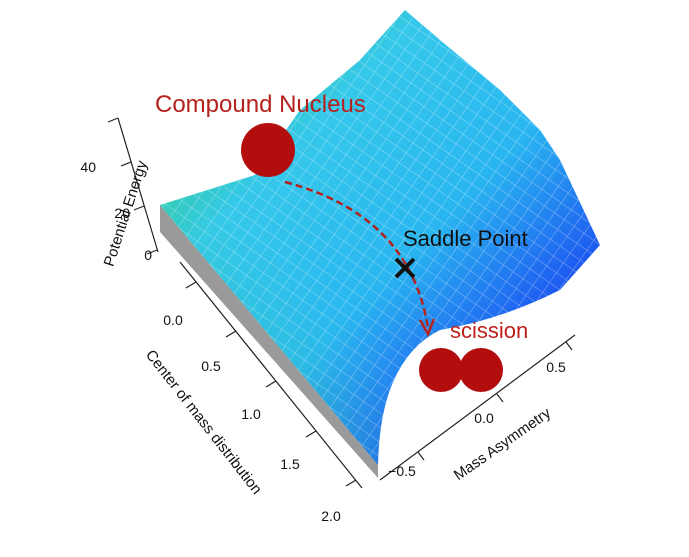 The width and height of the screenshot is (689, 557). What do you see at coordinates (484, 418) in the screenshot?
I see `y-tick-label: 0.0` at bounding box center [484, 418].